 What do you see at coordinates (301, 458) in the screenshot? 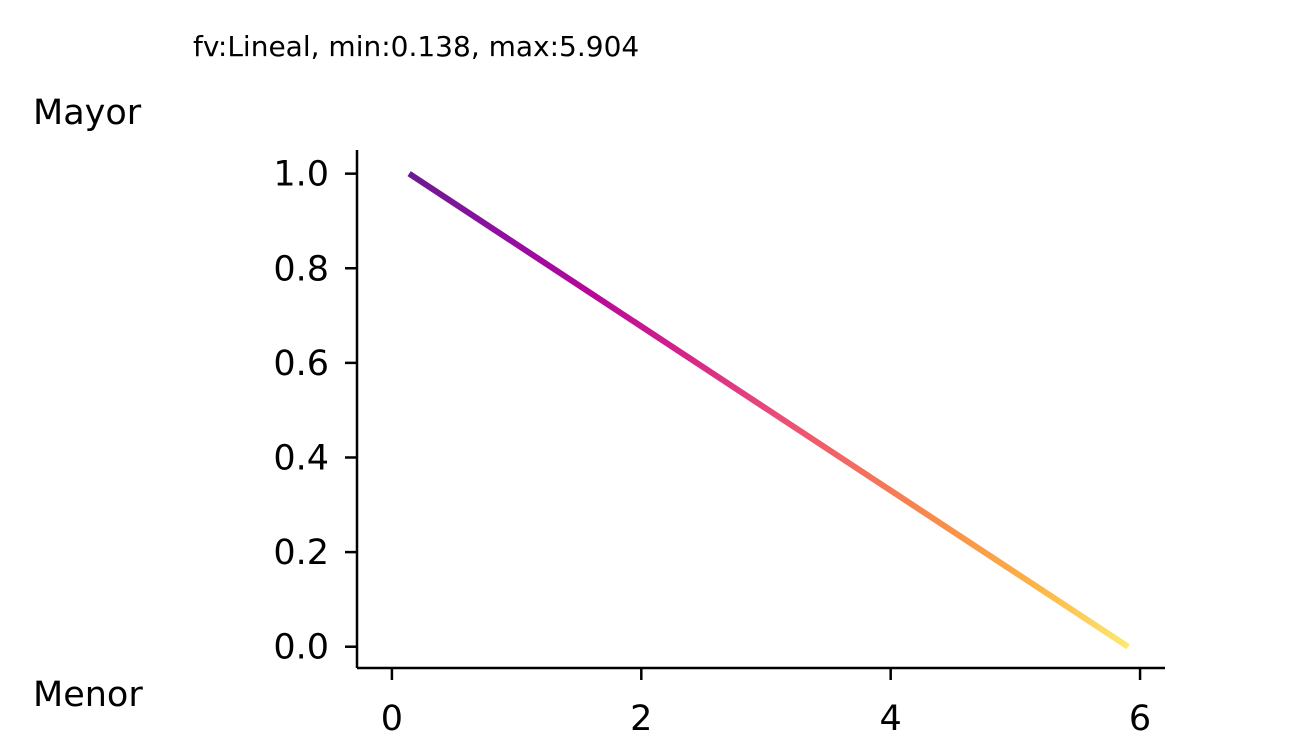
I see `y-tick-label: 0.4` at bounding box center [301, 458].